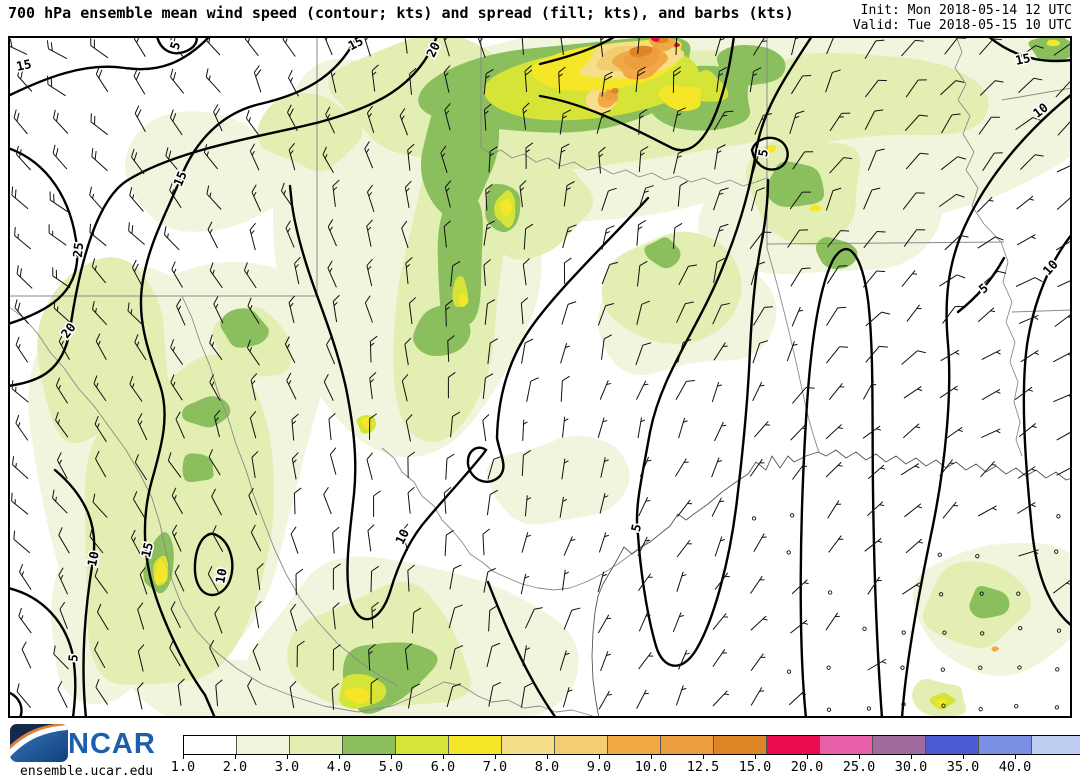 Image resolution: width=1080 pixels, height=781 pixels. Describe the element at coordinates (339, 767) in the screenshot. I see `colorbar-tick-label: 4.0` at that location.